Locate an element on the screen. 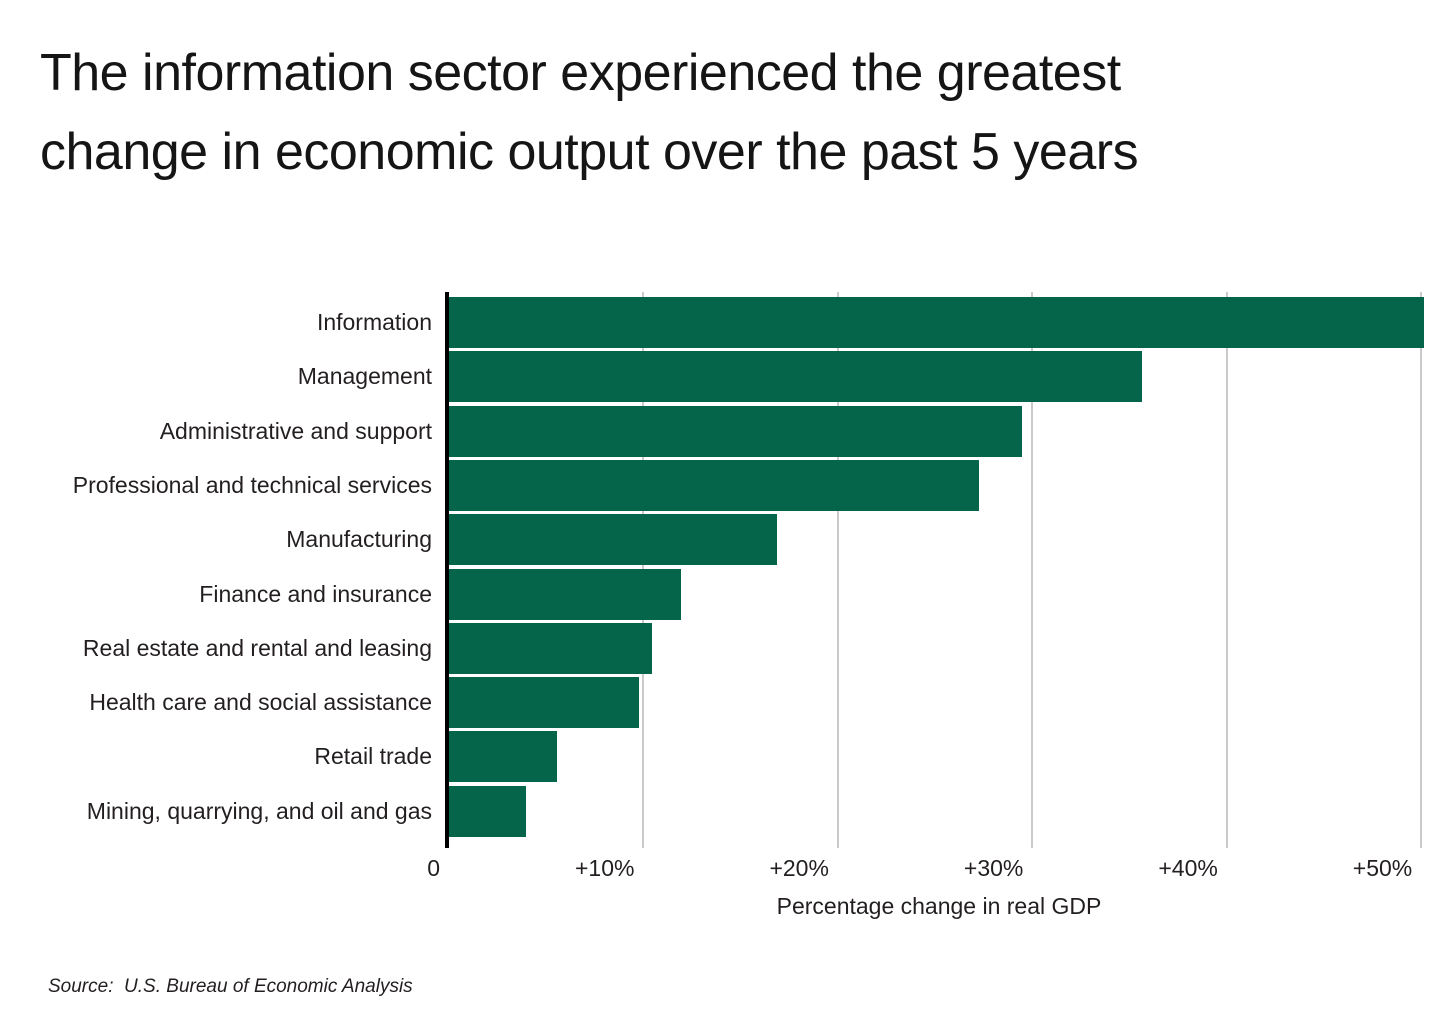 This screenshot has height=1012, width=1450. category-label: Health care and social assistance is located at coordinates (260, 702).